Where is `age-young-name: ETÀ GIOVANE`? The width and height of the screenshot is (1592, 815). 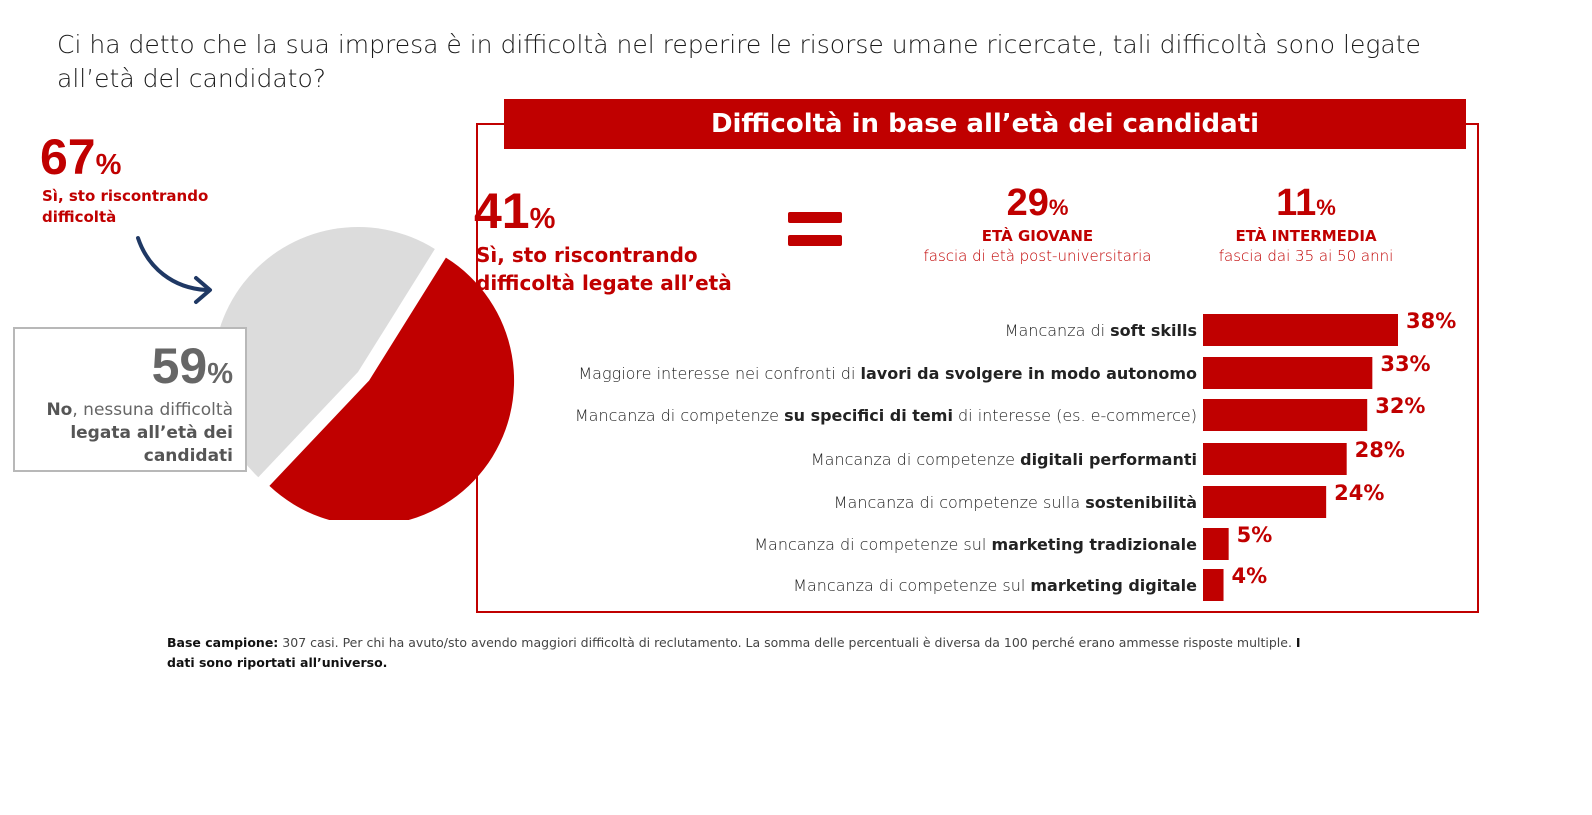
age-young-name: ETÀ GIOVANE is located at coordinates (1037, 236).